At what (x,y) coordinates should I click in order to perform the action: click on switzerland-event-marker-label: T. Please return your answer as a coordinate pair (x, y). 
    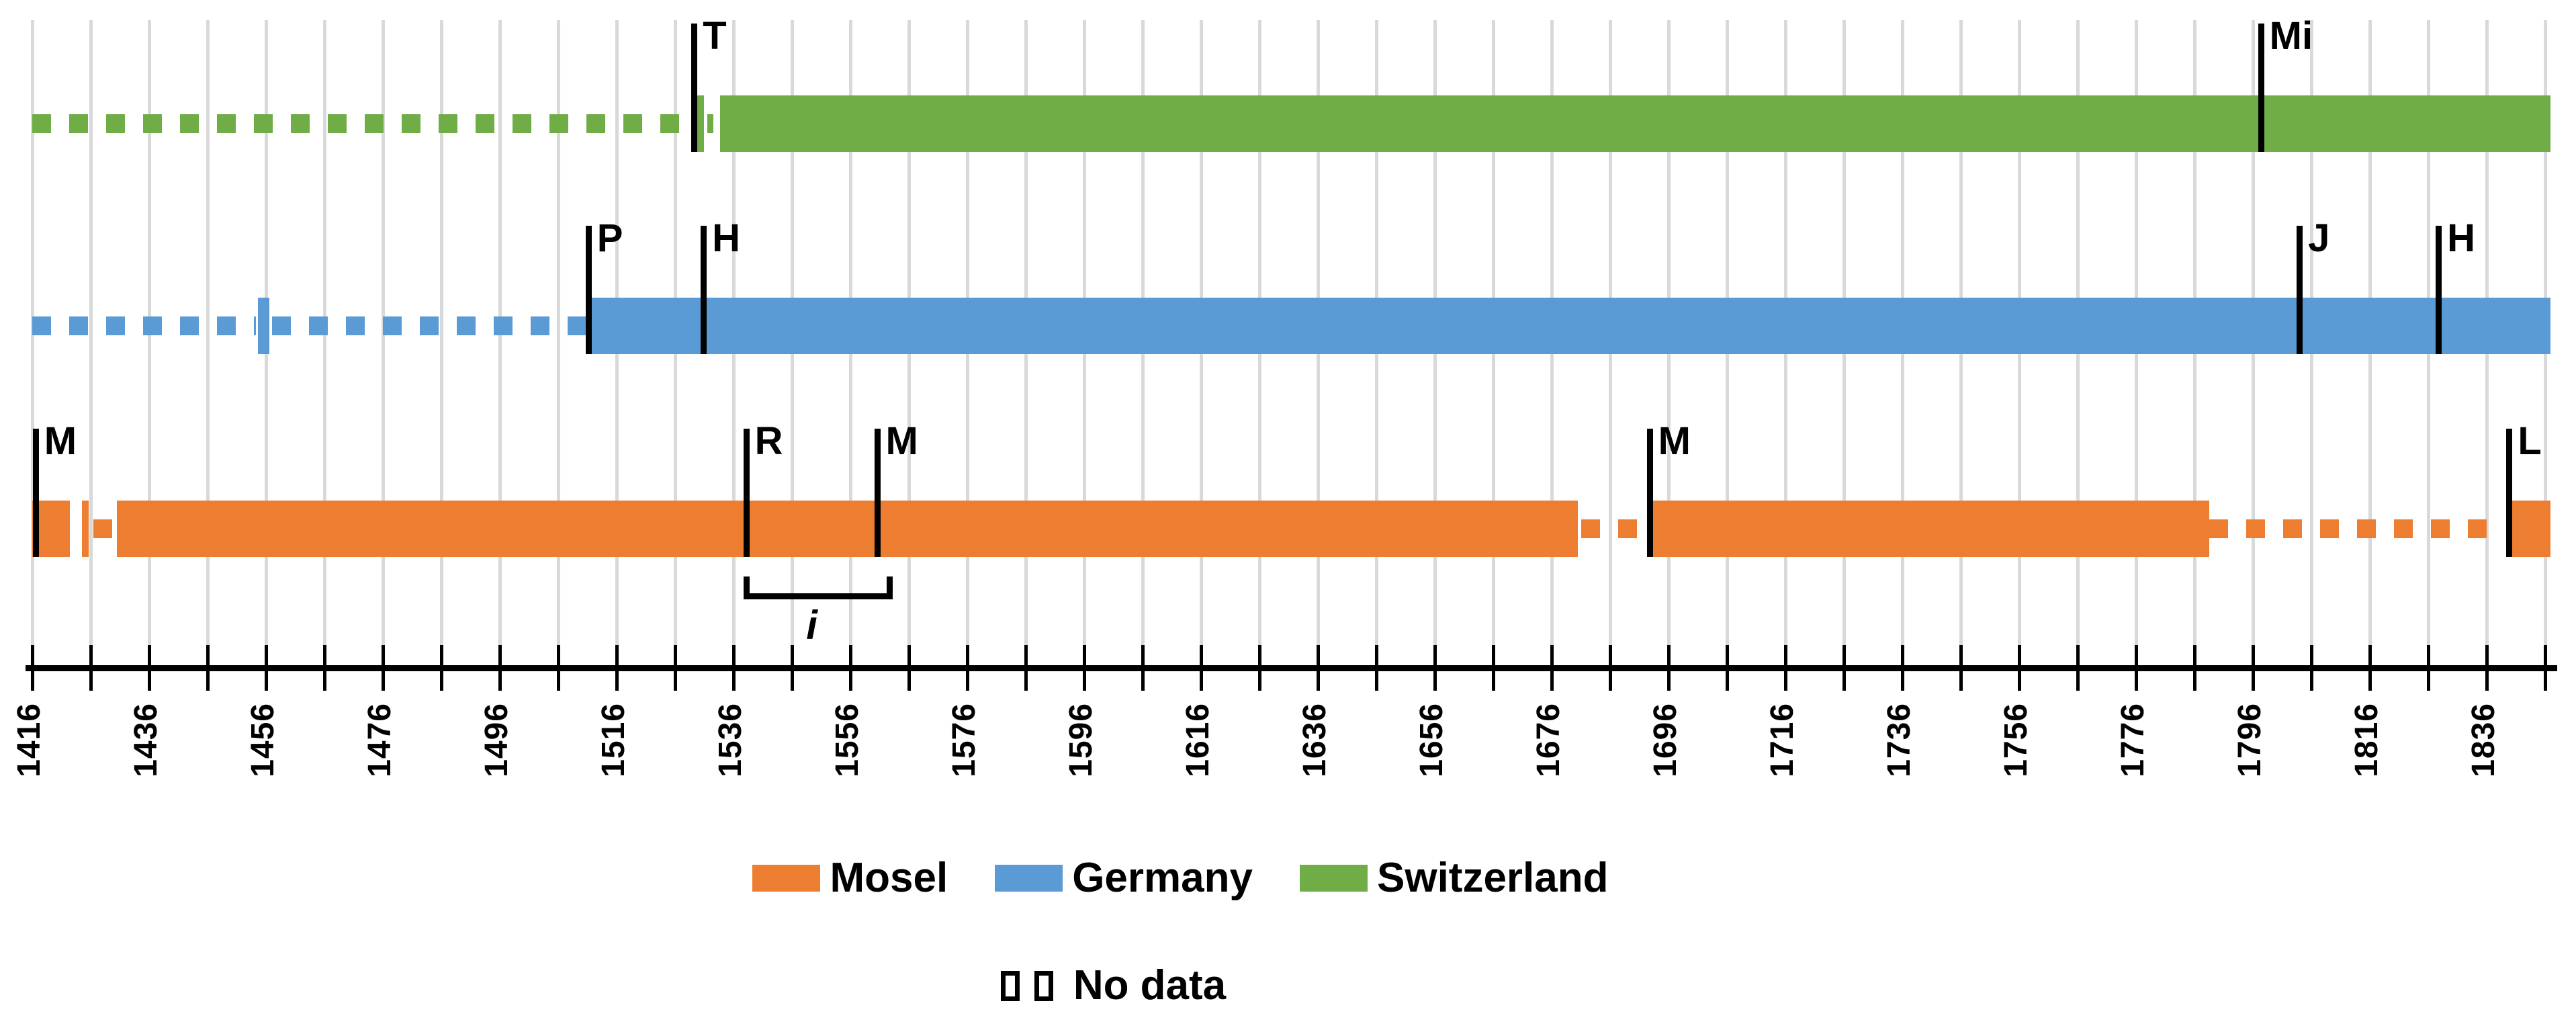
    Looking at the image, I should click on (715, 36).